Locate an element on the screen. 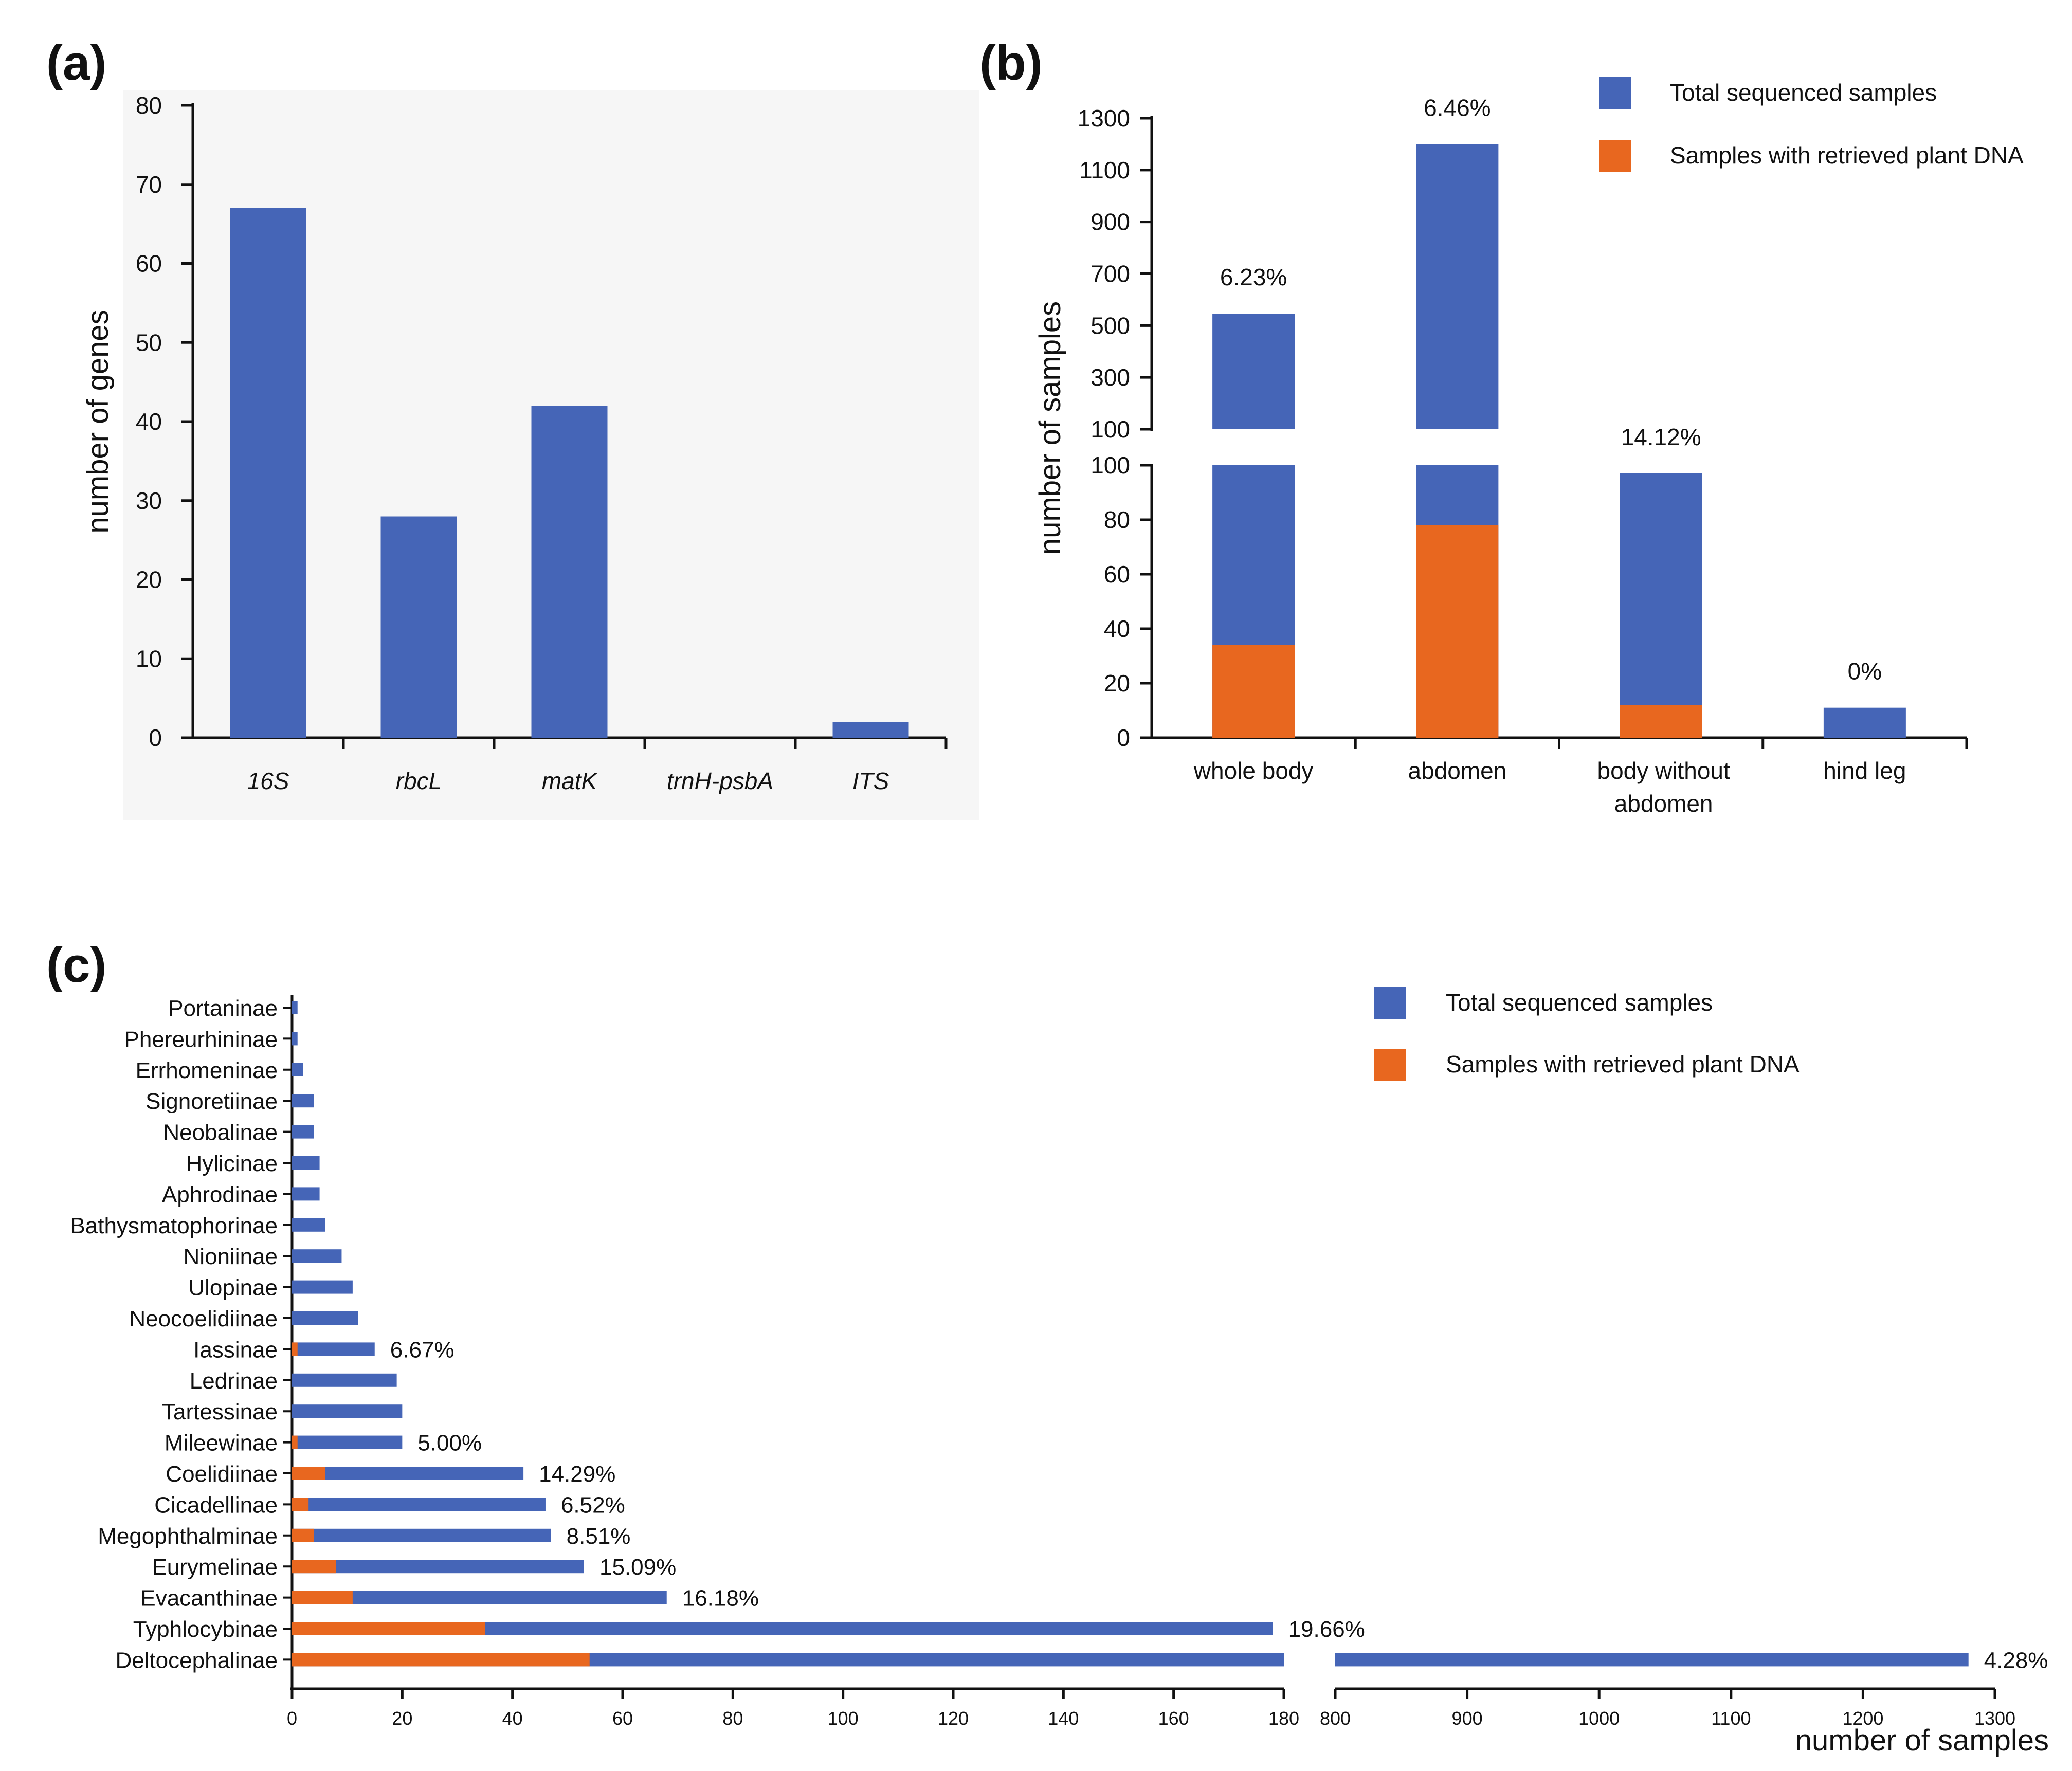 The height and width of the screenshot is (1771, 2072). panel-b-y-tick-label: 20 is located at coordinates (1117, 683).